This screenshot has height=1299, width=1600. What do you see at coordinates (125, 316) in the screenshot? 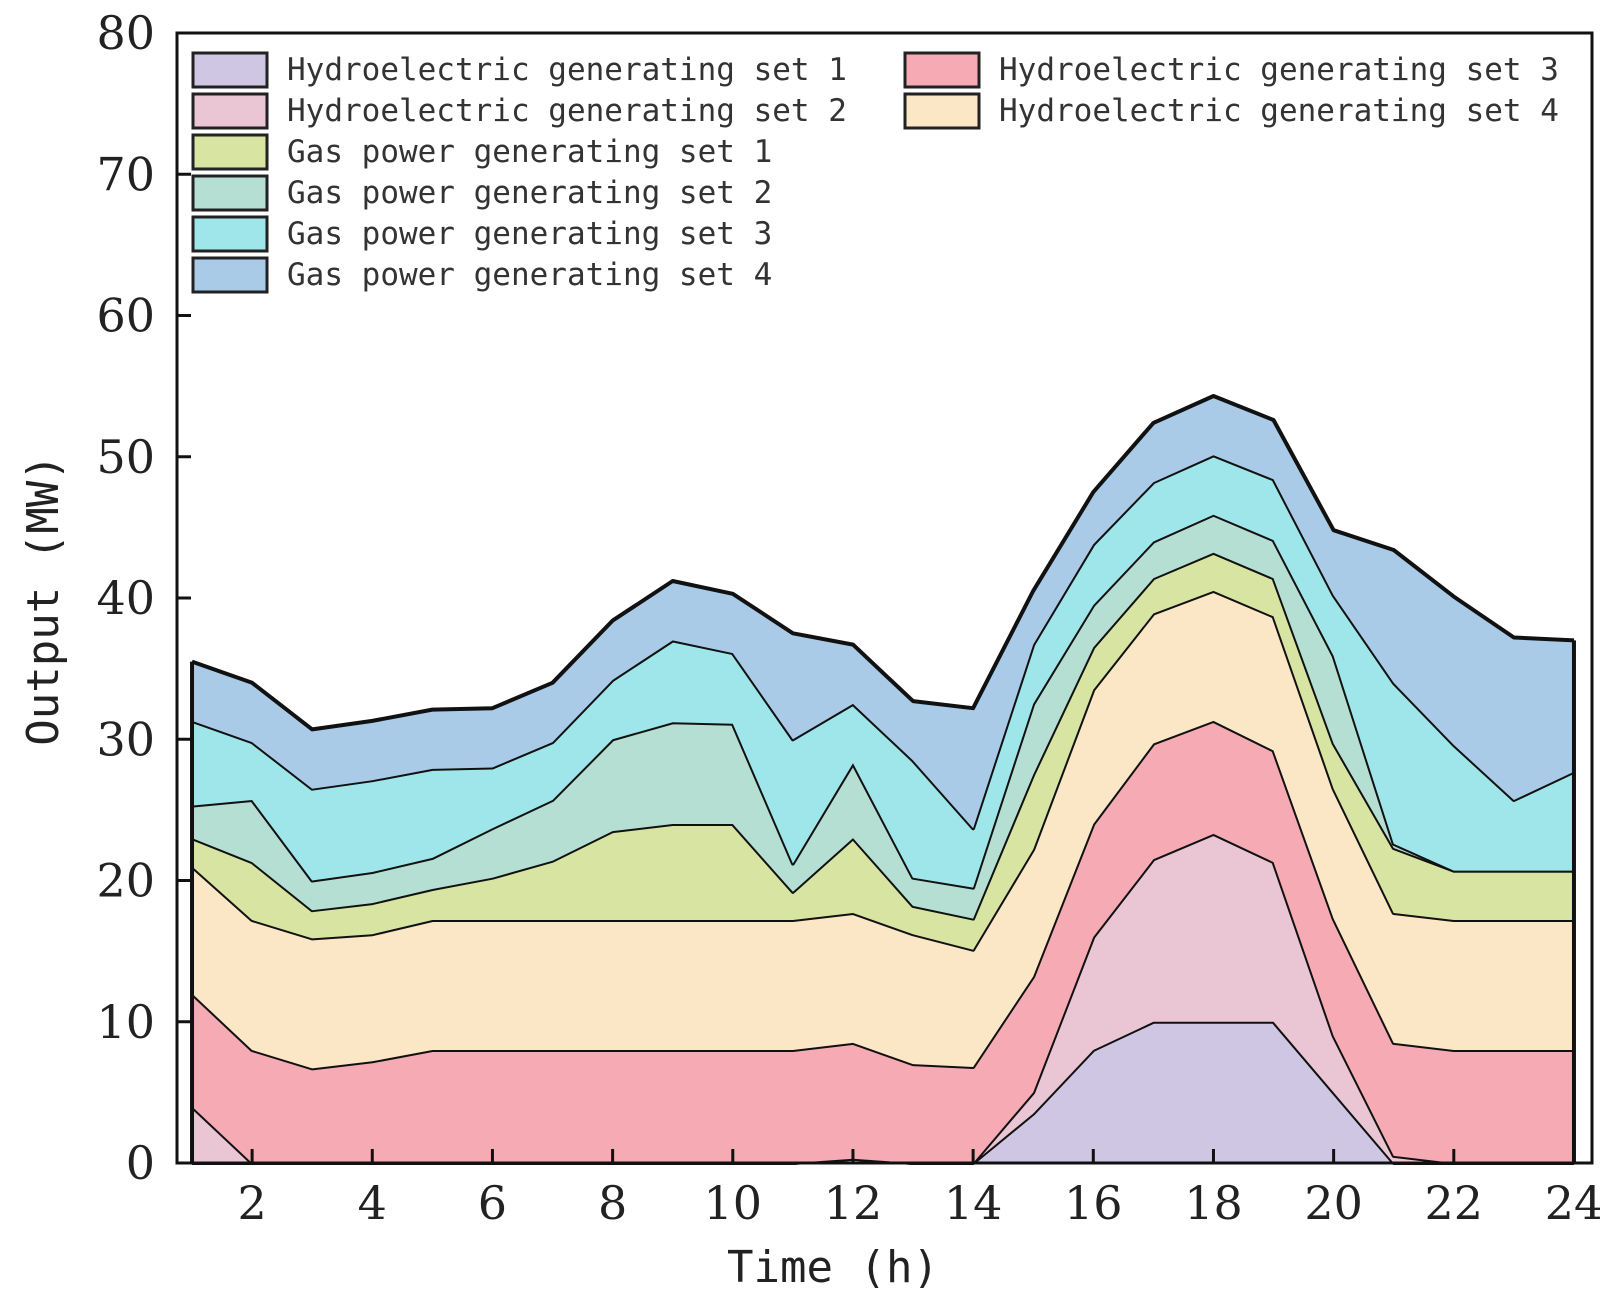
I see `y-tick-label: 60` at bounding box center [125, 316].